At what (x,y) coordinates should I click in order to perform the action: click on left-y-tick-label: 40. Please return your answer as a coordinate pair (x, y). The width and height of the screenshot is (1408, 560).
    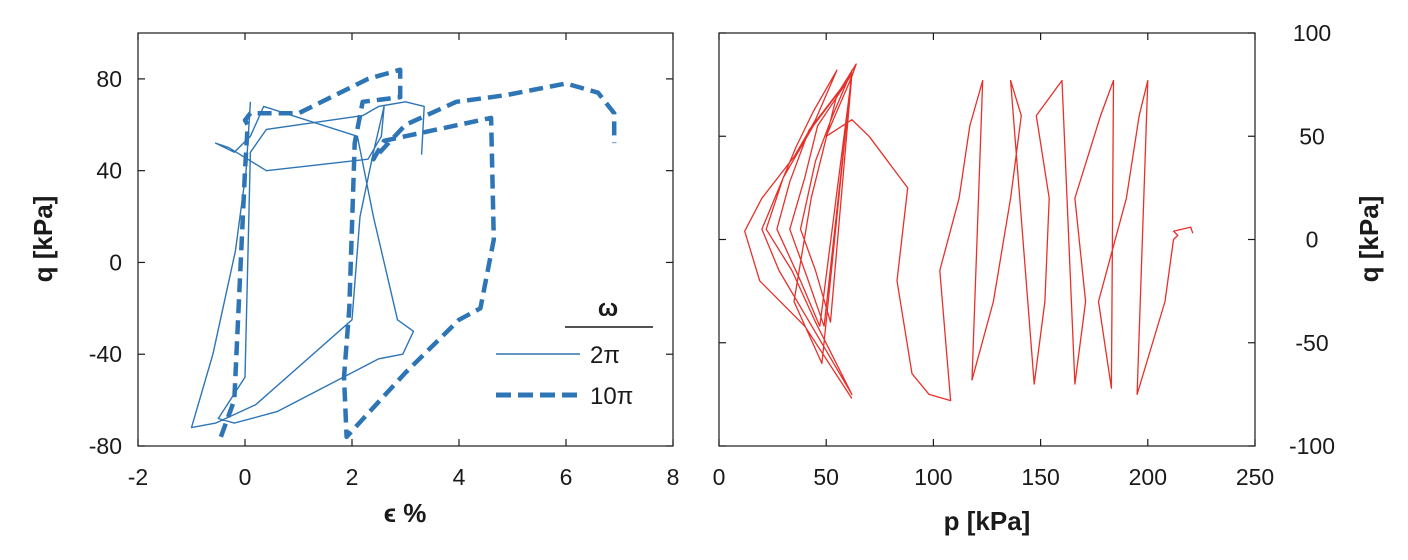
    Looking at the image, I should click on (109, 171).